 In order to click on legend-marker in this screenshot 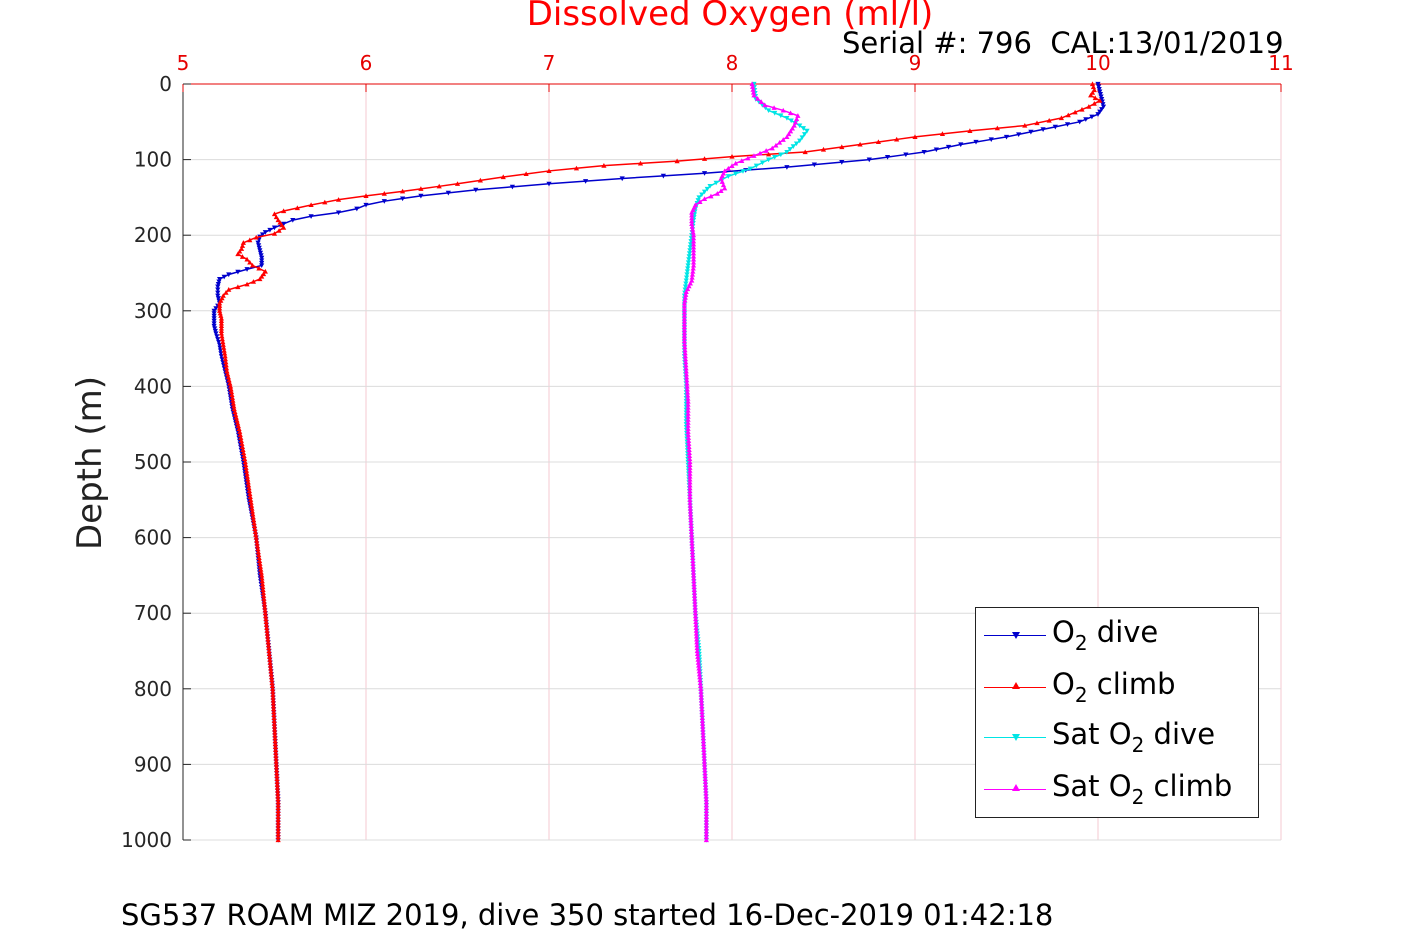, I will do `click(1016, 685)`.